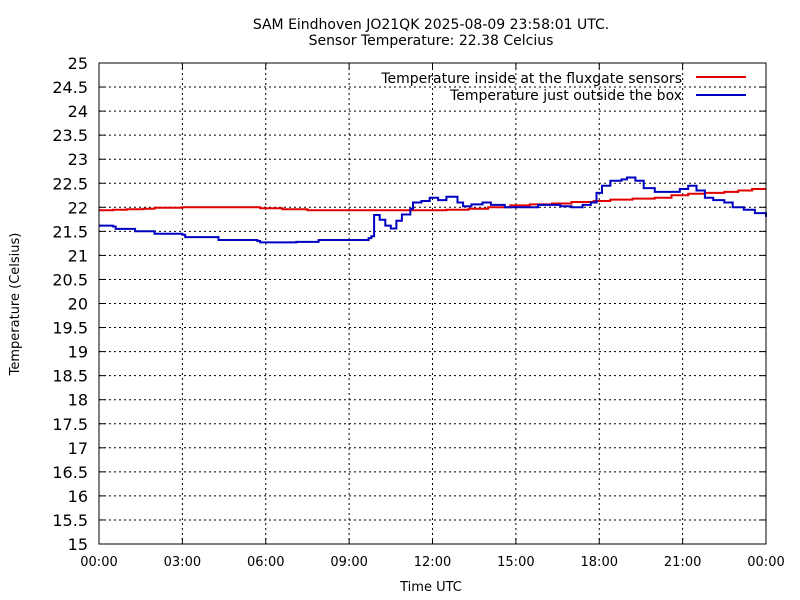  What do you see at coordinates (70, 135) in the screenshot?
I see `y-tick-label: 23.5` at bounding box center [70, 135].